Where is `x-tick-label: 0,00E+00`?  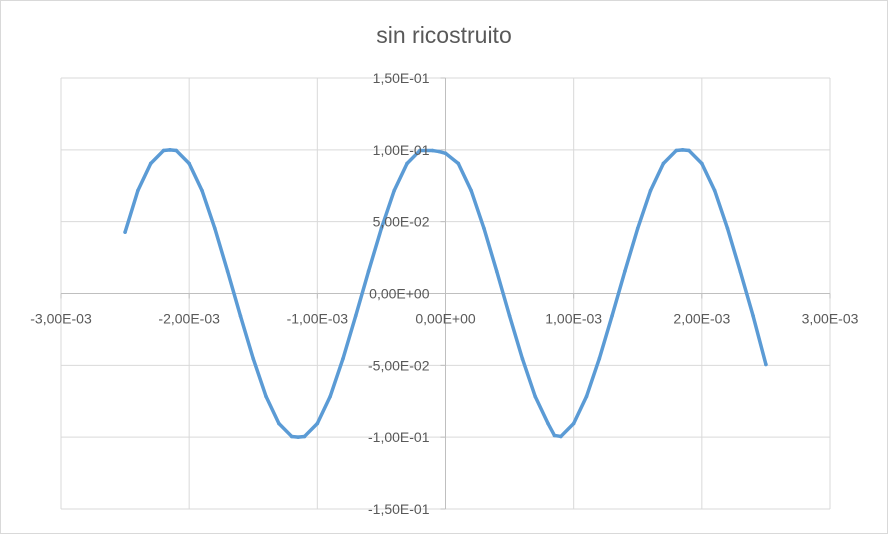 x-tick-label: 0,00E+00 is located at coordinates (445, 319).